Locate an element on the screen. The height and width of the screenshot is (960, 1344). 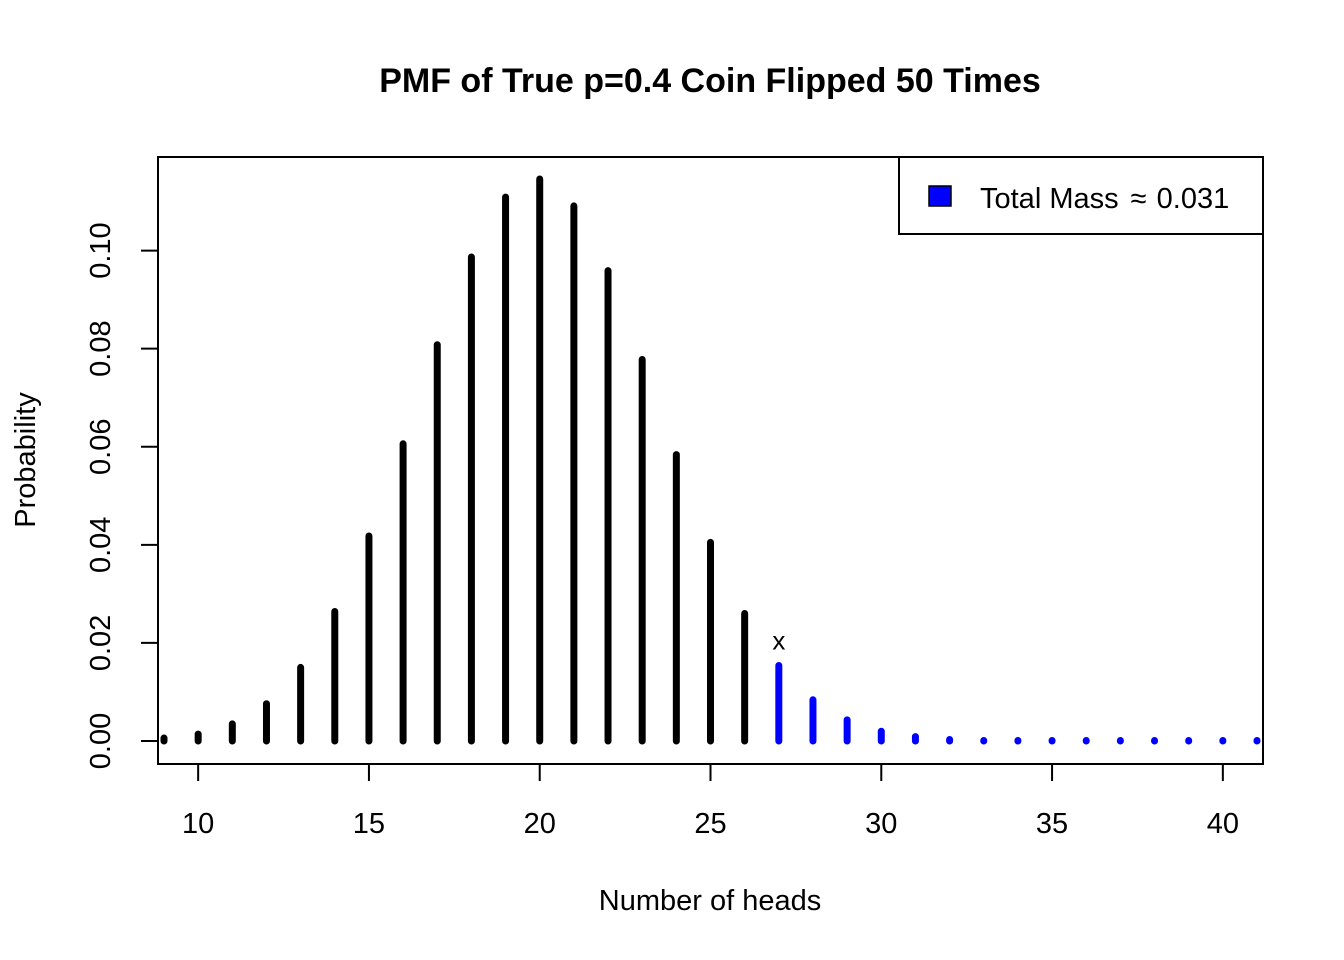
x-tick-label: 40 is located at coordinates (1223, 824).